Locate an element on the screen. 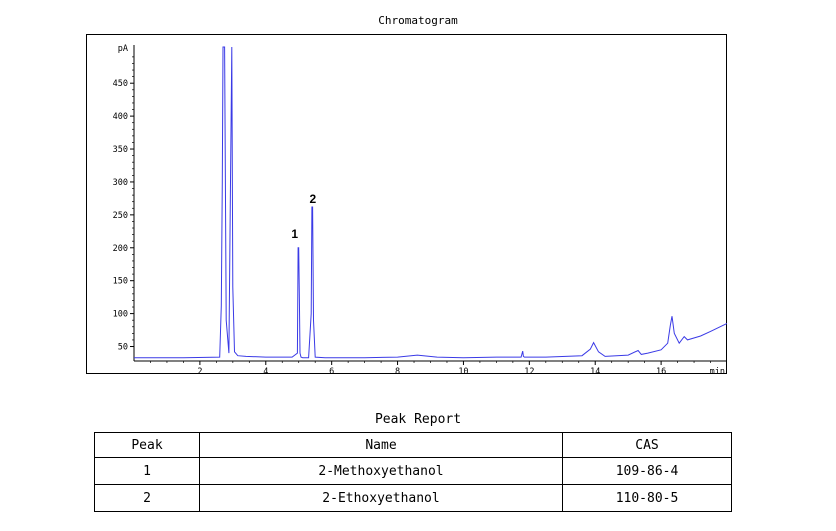  y-tick-label: 100 is located at coordinates (120, 315).